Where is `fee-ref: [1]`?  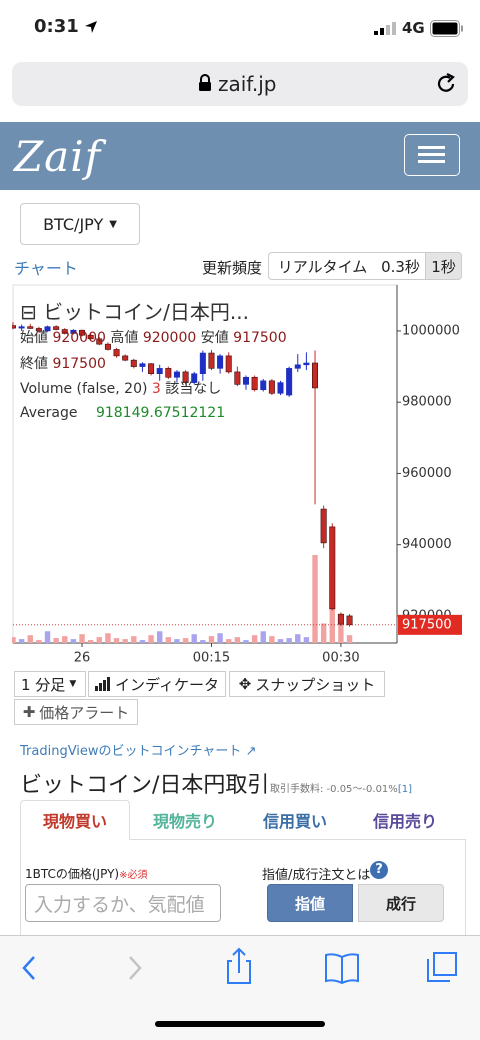
fee-ref: [1] is located at coordinates (404, 789).